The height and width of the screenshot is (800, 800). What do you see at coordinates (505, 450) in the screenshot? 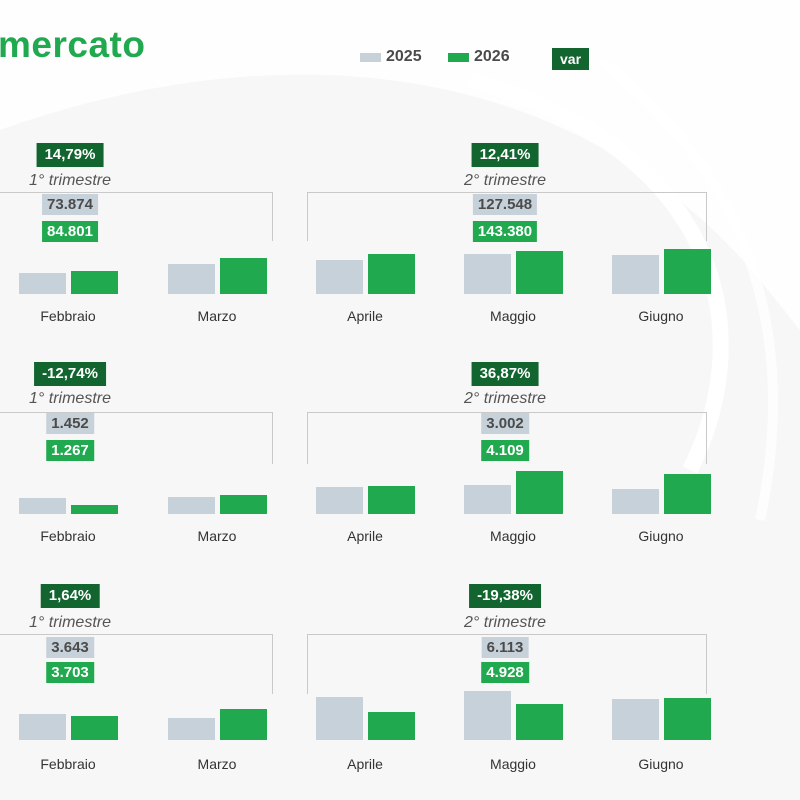
I see `total-2026-badge: 4.109` at bounding box center [505, 450].